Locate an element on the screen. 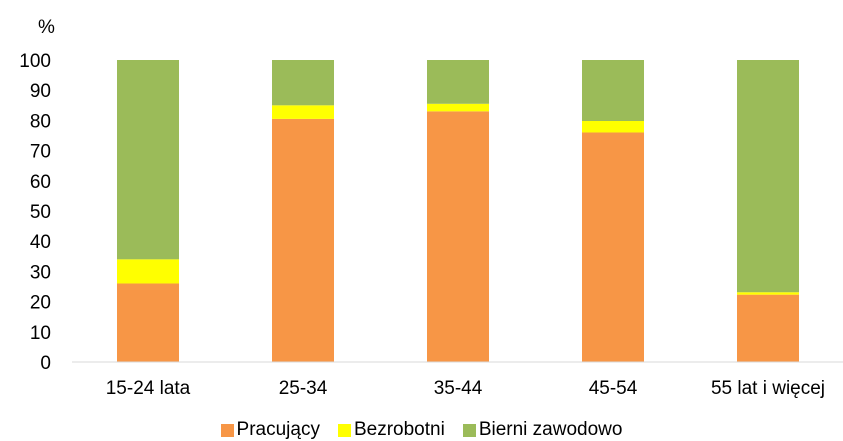 The width and height of the screenshot is (843, 441). y-tick-label: 80 is located at coordinates (40, 121).